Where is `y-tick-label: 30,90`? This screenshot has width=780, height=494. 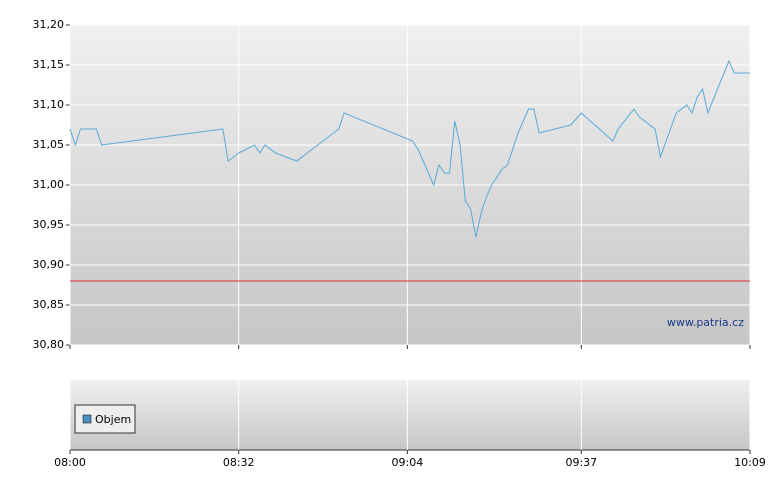 y-tick-label: 30,90 is located at coordinates (49, 264).